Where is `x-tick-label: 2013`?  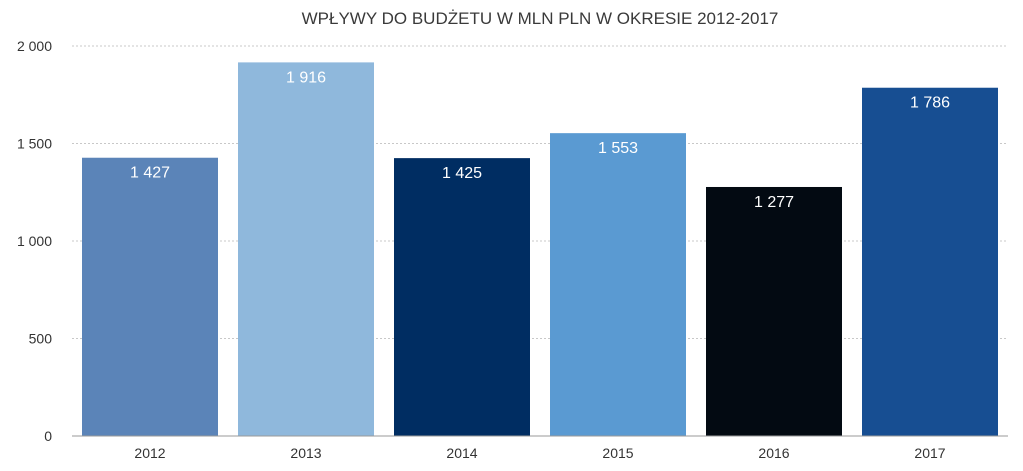
x-tick-label: 2013 is located at coordinates (305, 453).